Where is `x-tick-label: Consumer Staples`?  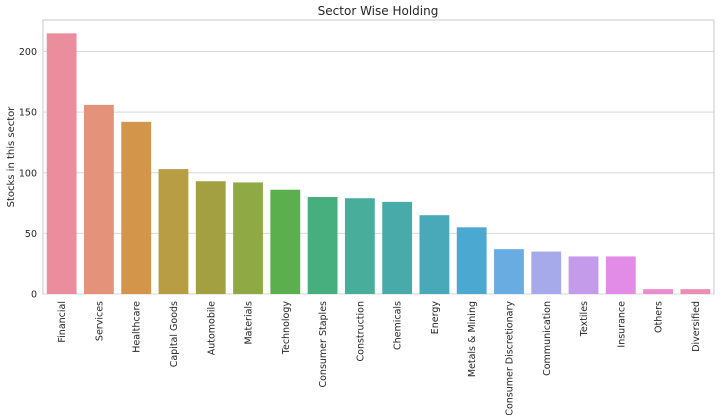 x-tick-label: Consumer Staples is located at coordinates (323, 344).